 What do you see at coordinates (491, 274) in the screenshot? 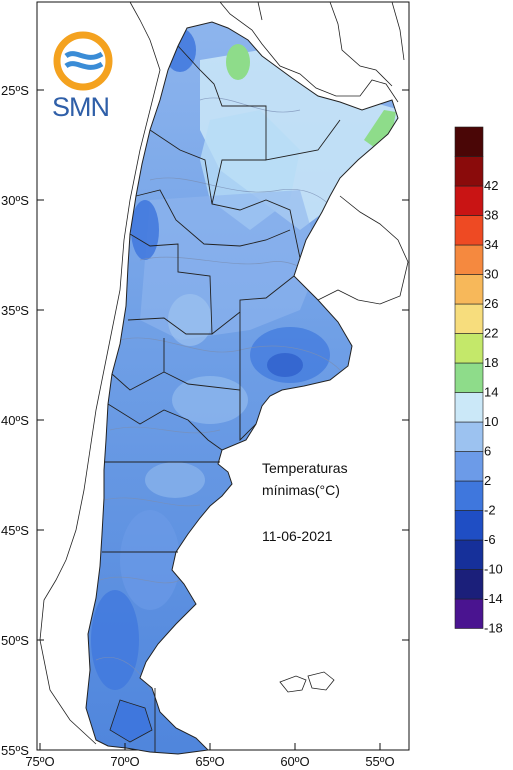
I see `legend-label: 30` at bounding box center [491, 274].